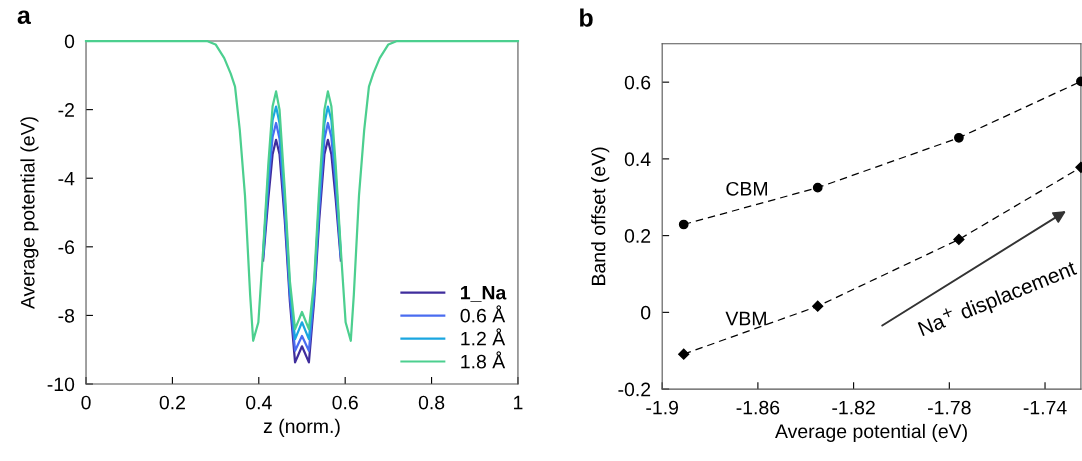  What do you see at coordinates (483, 337) in the screenshot?
I see `legend-label: 1.2 Å` at bounding box center [483, 337].